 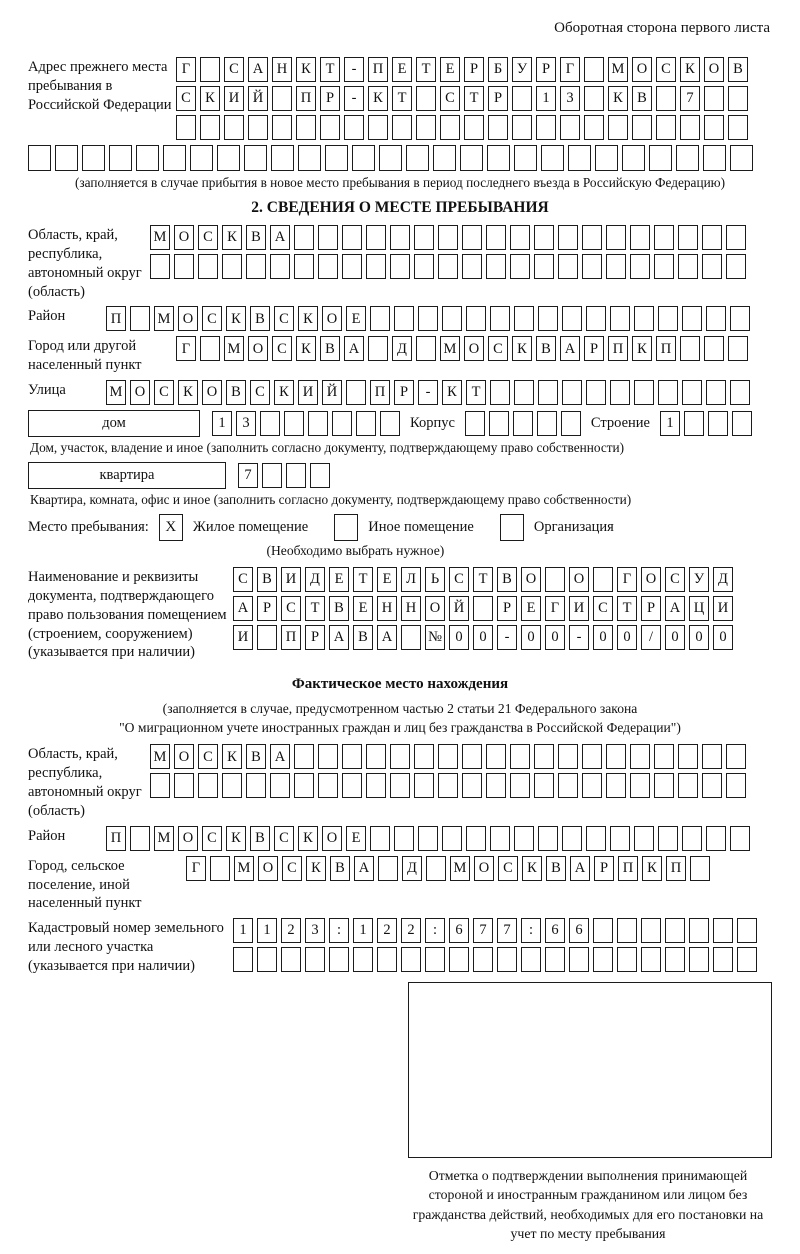 What do you see at coordinates (579, 638) in the screenshot?
I see `char-box: -` at bounding box center [579, 638].